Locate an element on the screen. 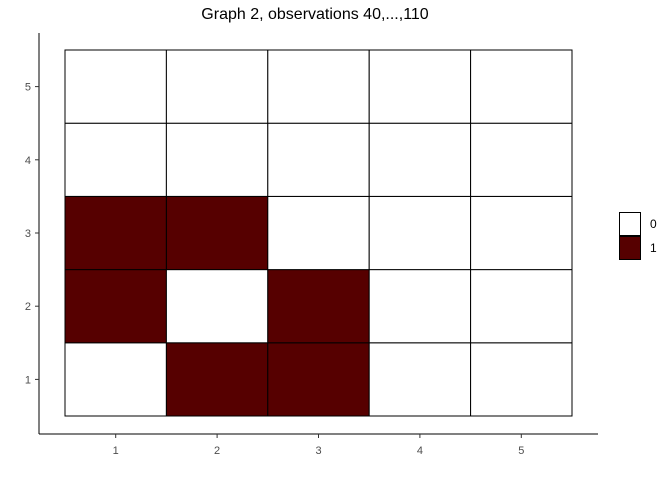 The height and width of the screenshot is (480, 672). heatmap-cell-x1-y4 is located at coordinates (115, 159).